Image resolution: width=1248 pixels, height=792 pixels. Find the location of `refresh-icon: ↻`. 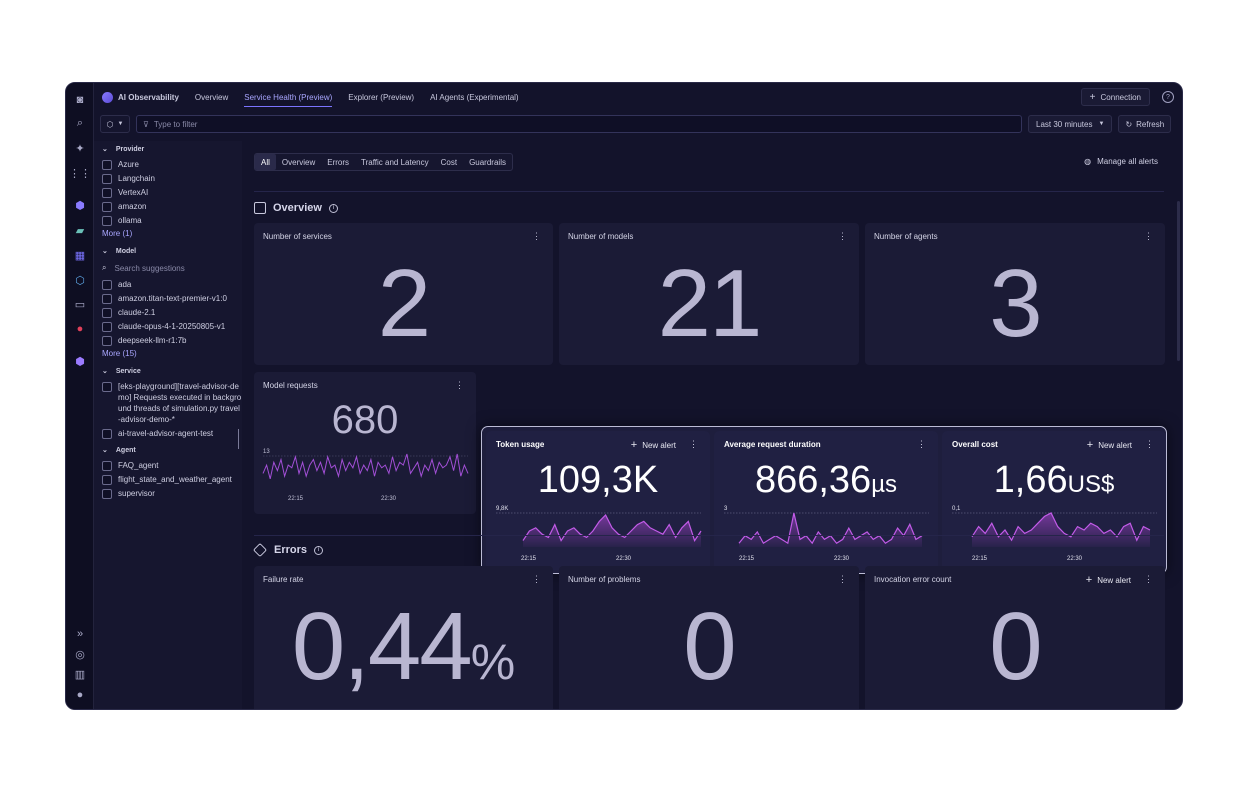

refresh-icon: ↻ is located at coordinates (1129, 124).